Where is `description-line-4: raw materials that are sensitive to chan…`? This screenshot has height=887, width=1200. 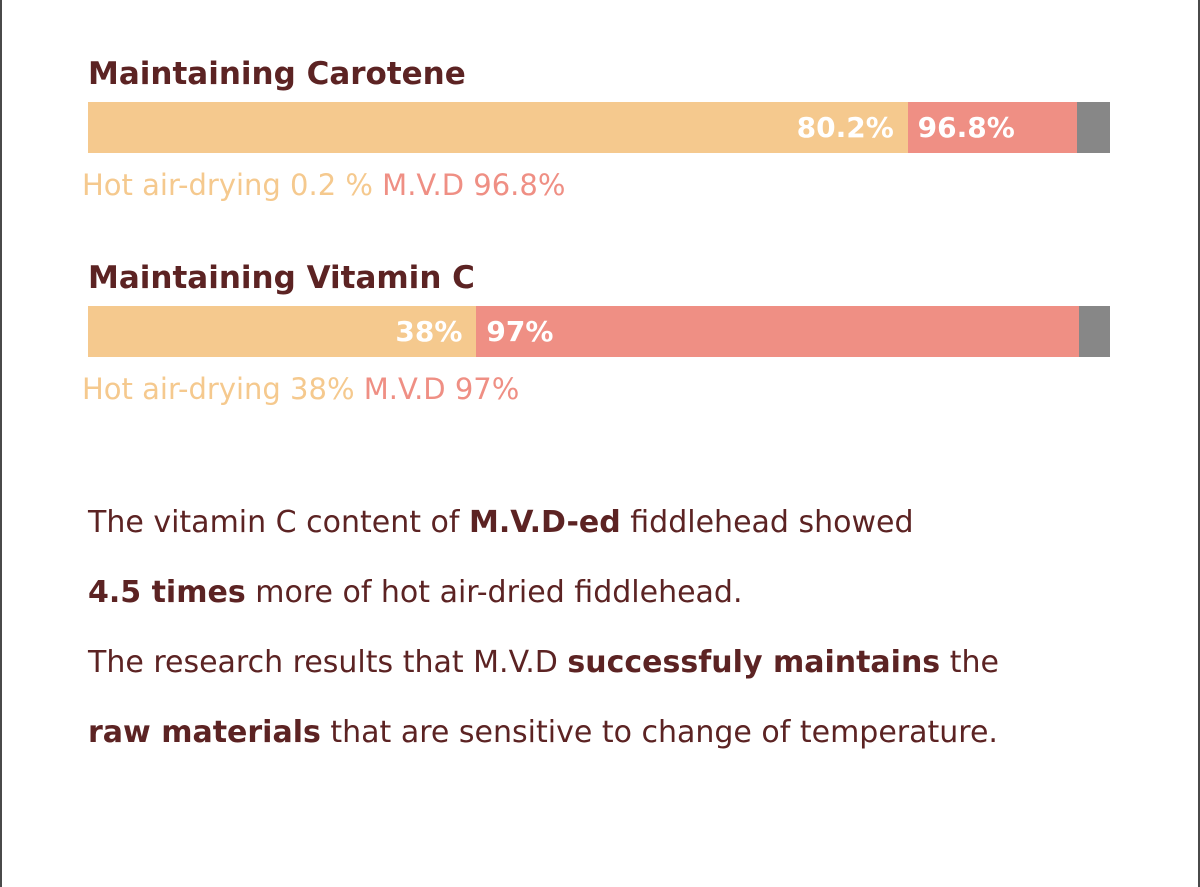
description-line-4: raw materials that are sensitive to chan… is located at coordinates (618, 733).